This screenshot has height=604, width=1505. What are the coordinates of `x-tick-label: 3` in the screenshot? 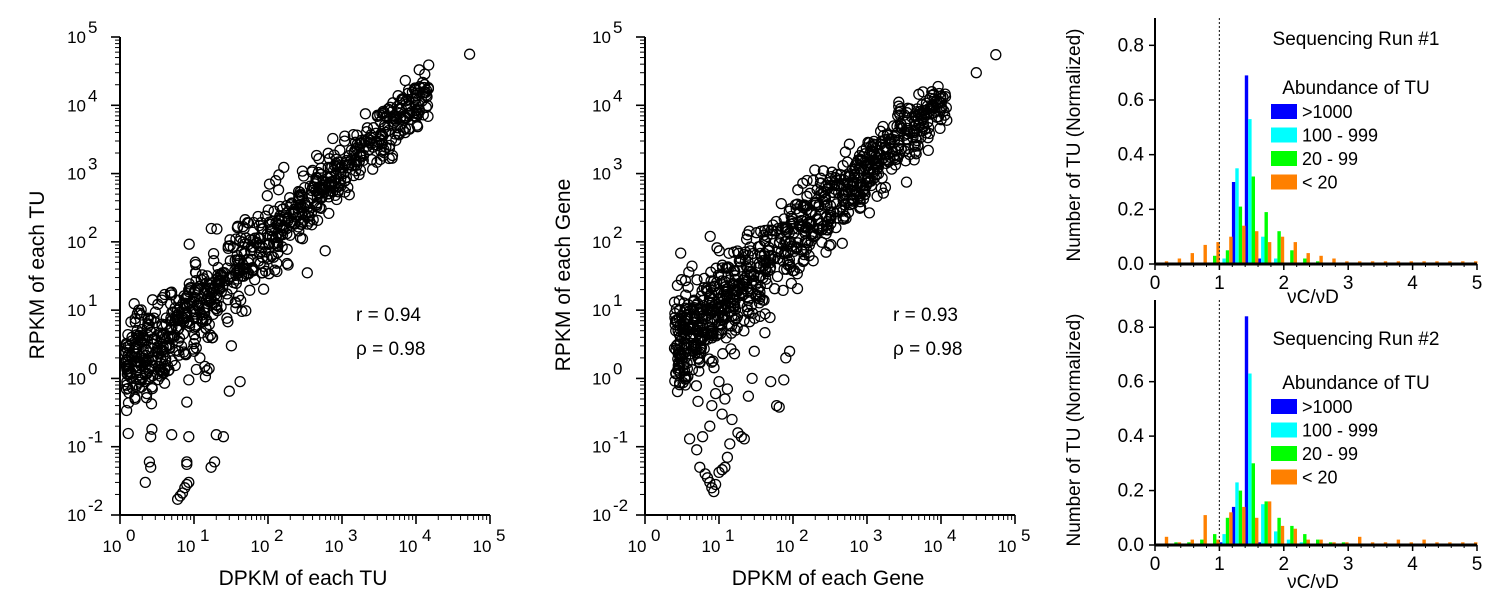 It's located at (1348, 283).